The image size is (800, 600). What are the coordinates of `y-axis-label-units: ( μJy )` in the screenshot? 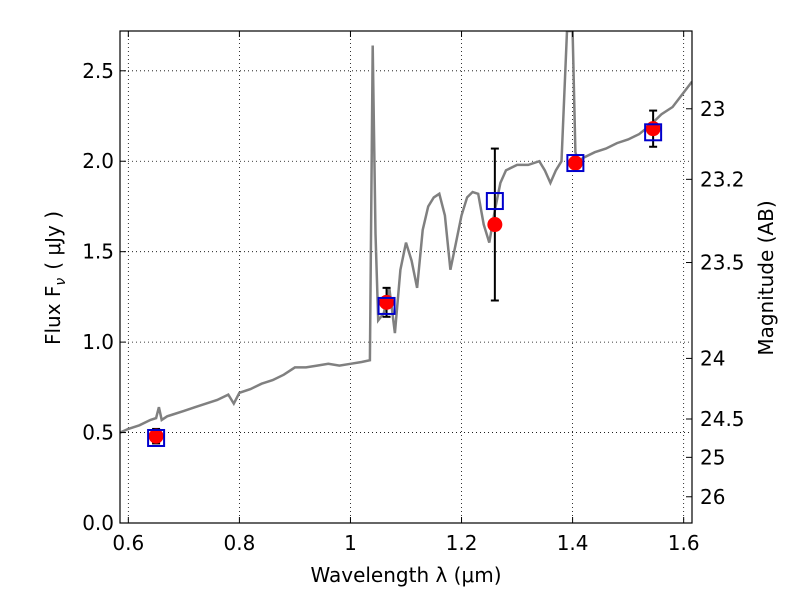 It's located at (53, 240).